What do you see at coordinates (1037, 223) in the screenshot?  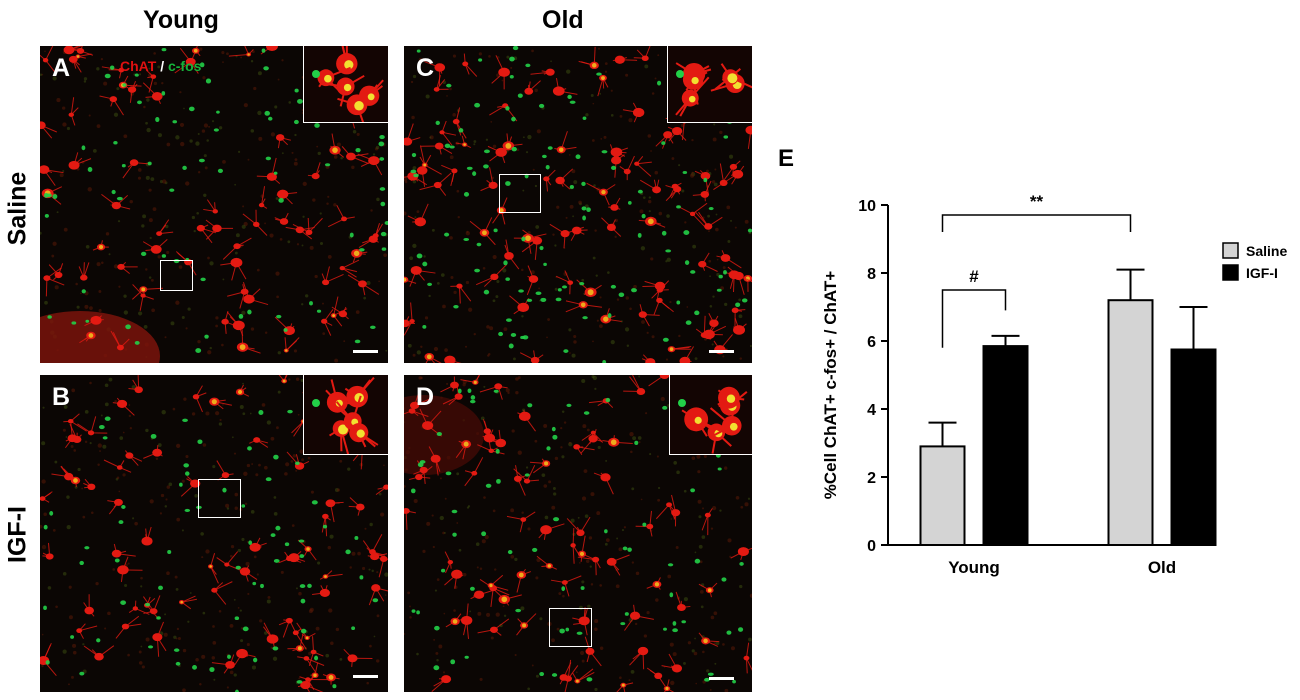 I see `significance-double-star-bracket` at bounding box center [1037, 223].